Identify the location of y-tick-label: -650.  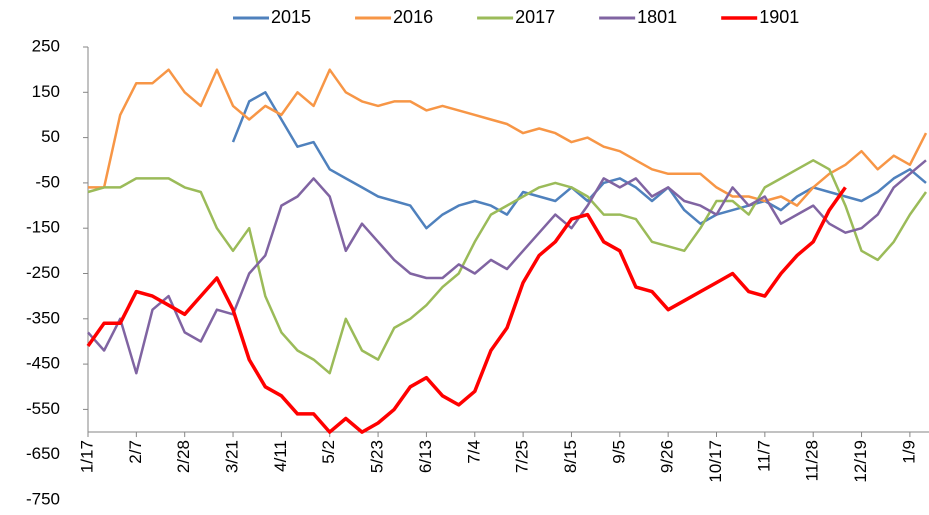
(43, 453).